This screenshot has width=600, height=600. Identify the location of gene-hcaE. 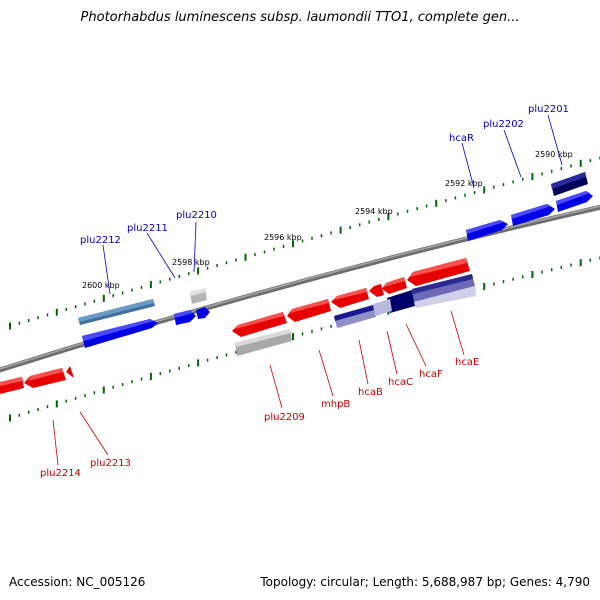
(441, 283).